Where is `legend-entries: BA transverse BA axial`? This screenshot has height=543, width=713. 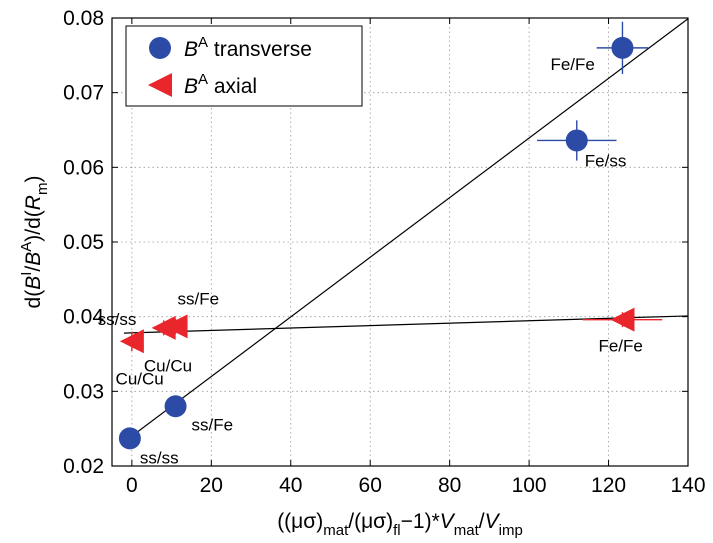 legend-entries: BA transverse BA axial is located at coordinates (230, 66).